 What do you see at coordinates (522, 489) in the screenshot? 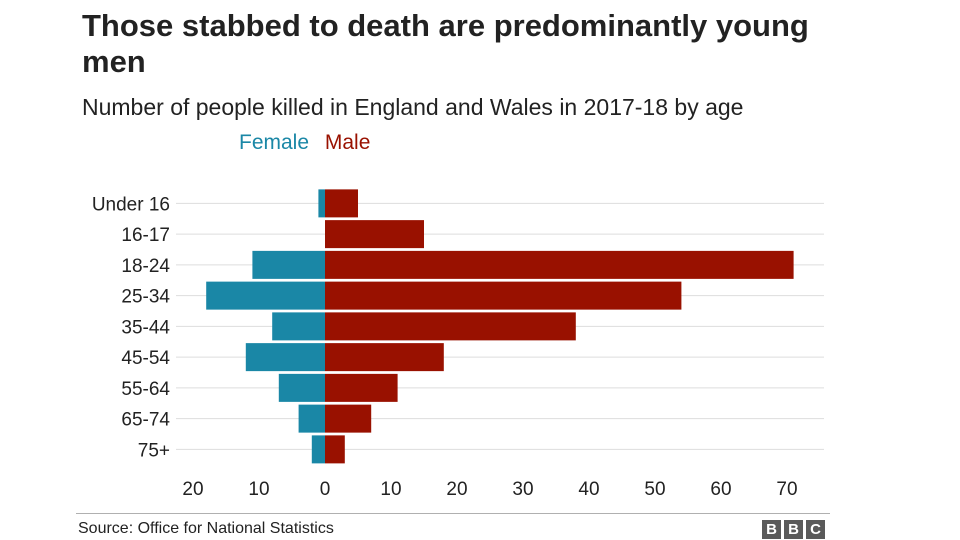
I see `x-tick-label: 30` at bounding box center [522, 489].